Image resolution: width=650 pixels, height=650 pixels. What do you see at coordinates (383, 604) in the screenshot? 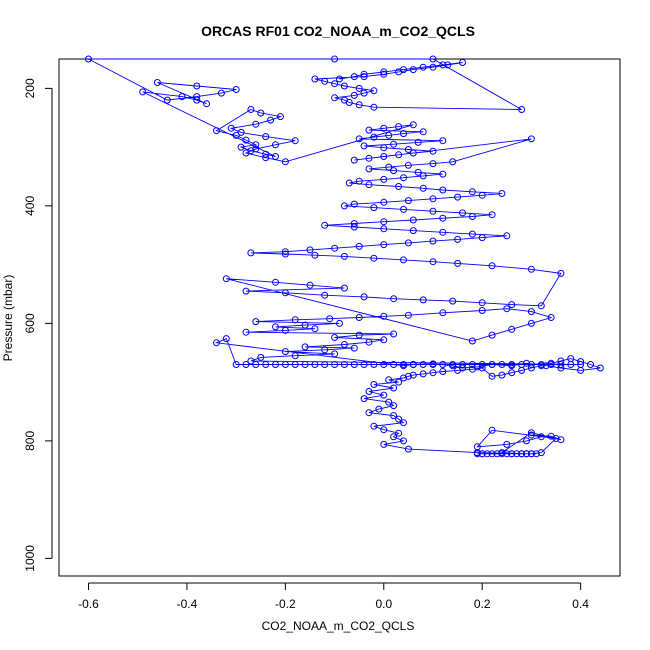
I see `x-tick-label: 0.0` at bounding box center [383, 604].